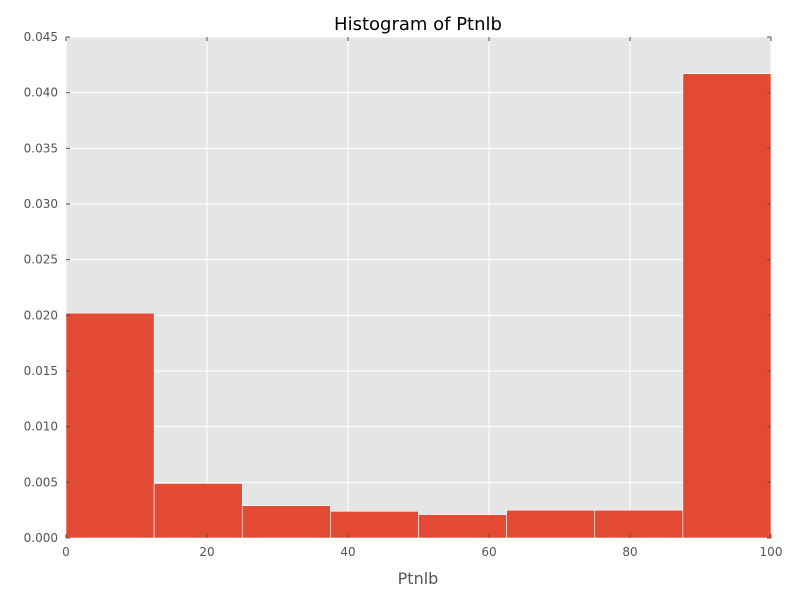 This screenshot has height=600, width=800. Describe the element at coordinates (41, 148) in the screenshot. I see `y-tick-label: 0.035` at that location.